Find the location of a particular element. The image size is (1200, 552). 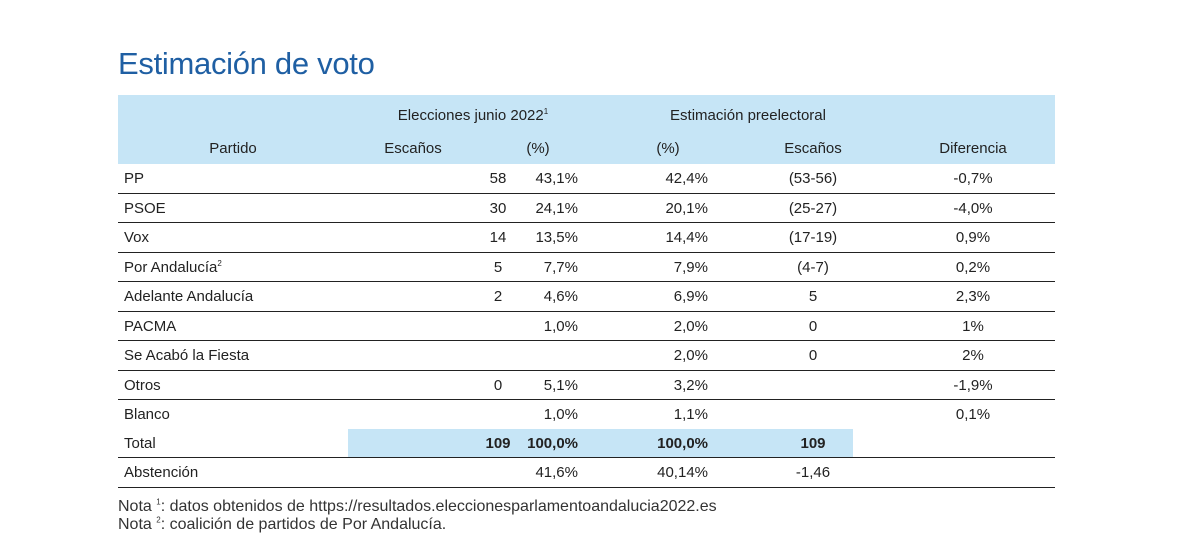

table-row-total: Total 109 100,0% 100,0% 109 is located at coordinates (586, 443).